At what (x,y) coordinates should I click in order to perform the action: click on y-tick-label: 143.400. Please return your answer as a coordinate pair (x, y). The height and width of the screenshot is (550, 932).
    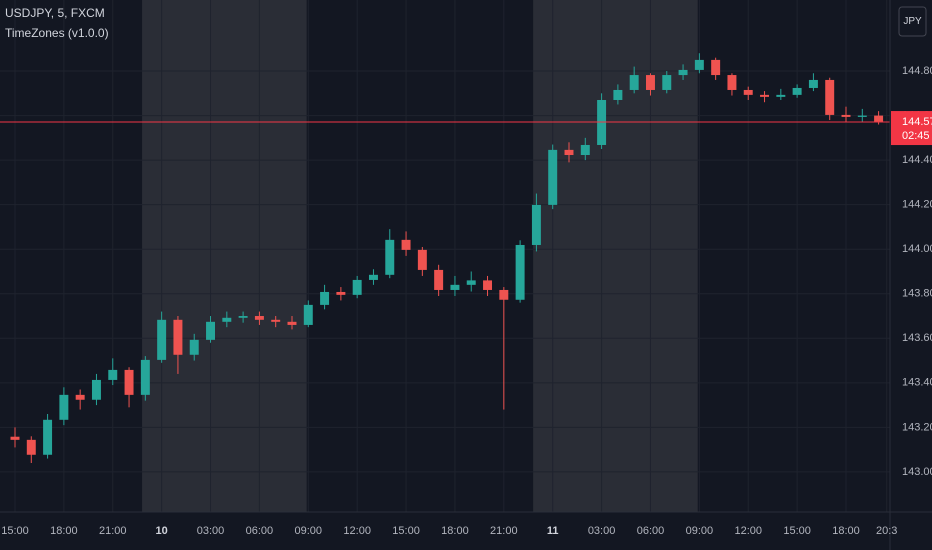
    Looking at the image, I should click on (917, 383).